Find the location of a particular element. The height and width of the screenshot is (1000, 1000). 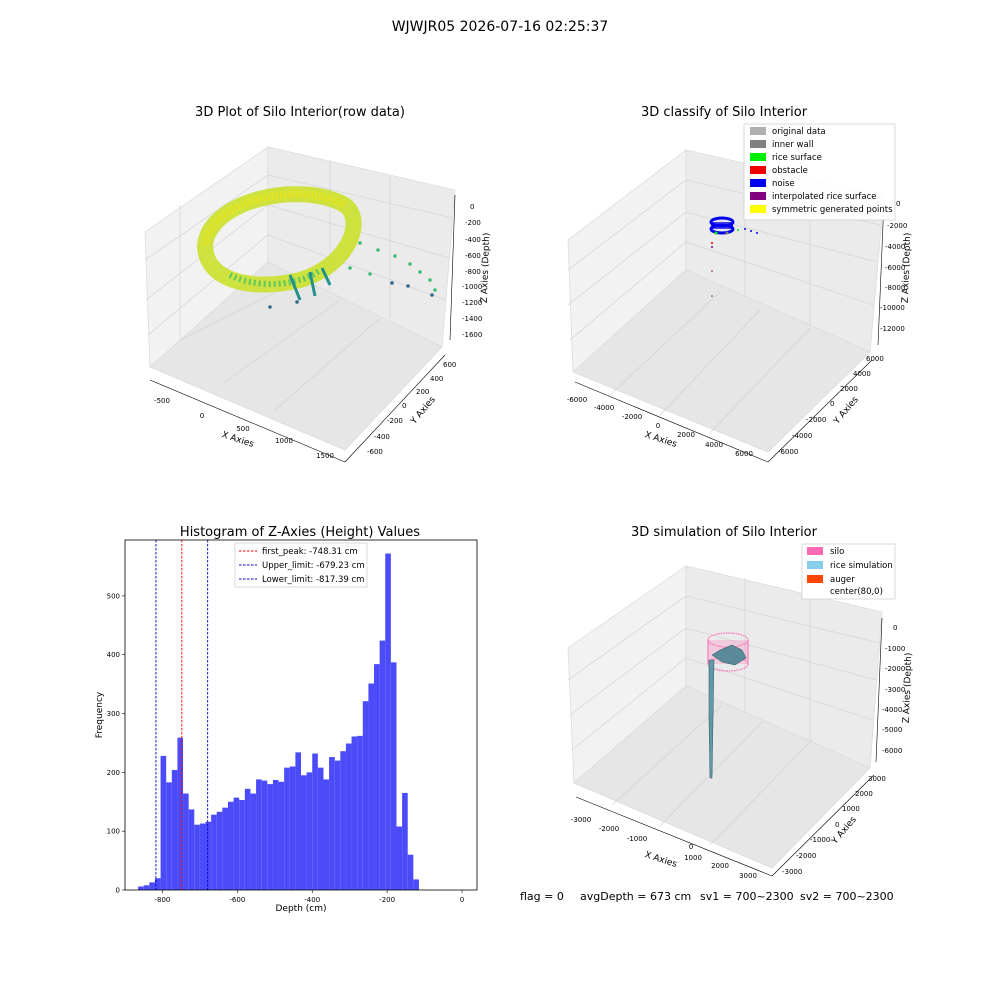

sim-legend-label-1: rice simulation is located at coordinates (861, 566).